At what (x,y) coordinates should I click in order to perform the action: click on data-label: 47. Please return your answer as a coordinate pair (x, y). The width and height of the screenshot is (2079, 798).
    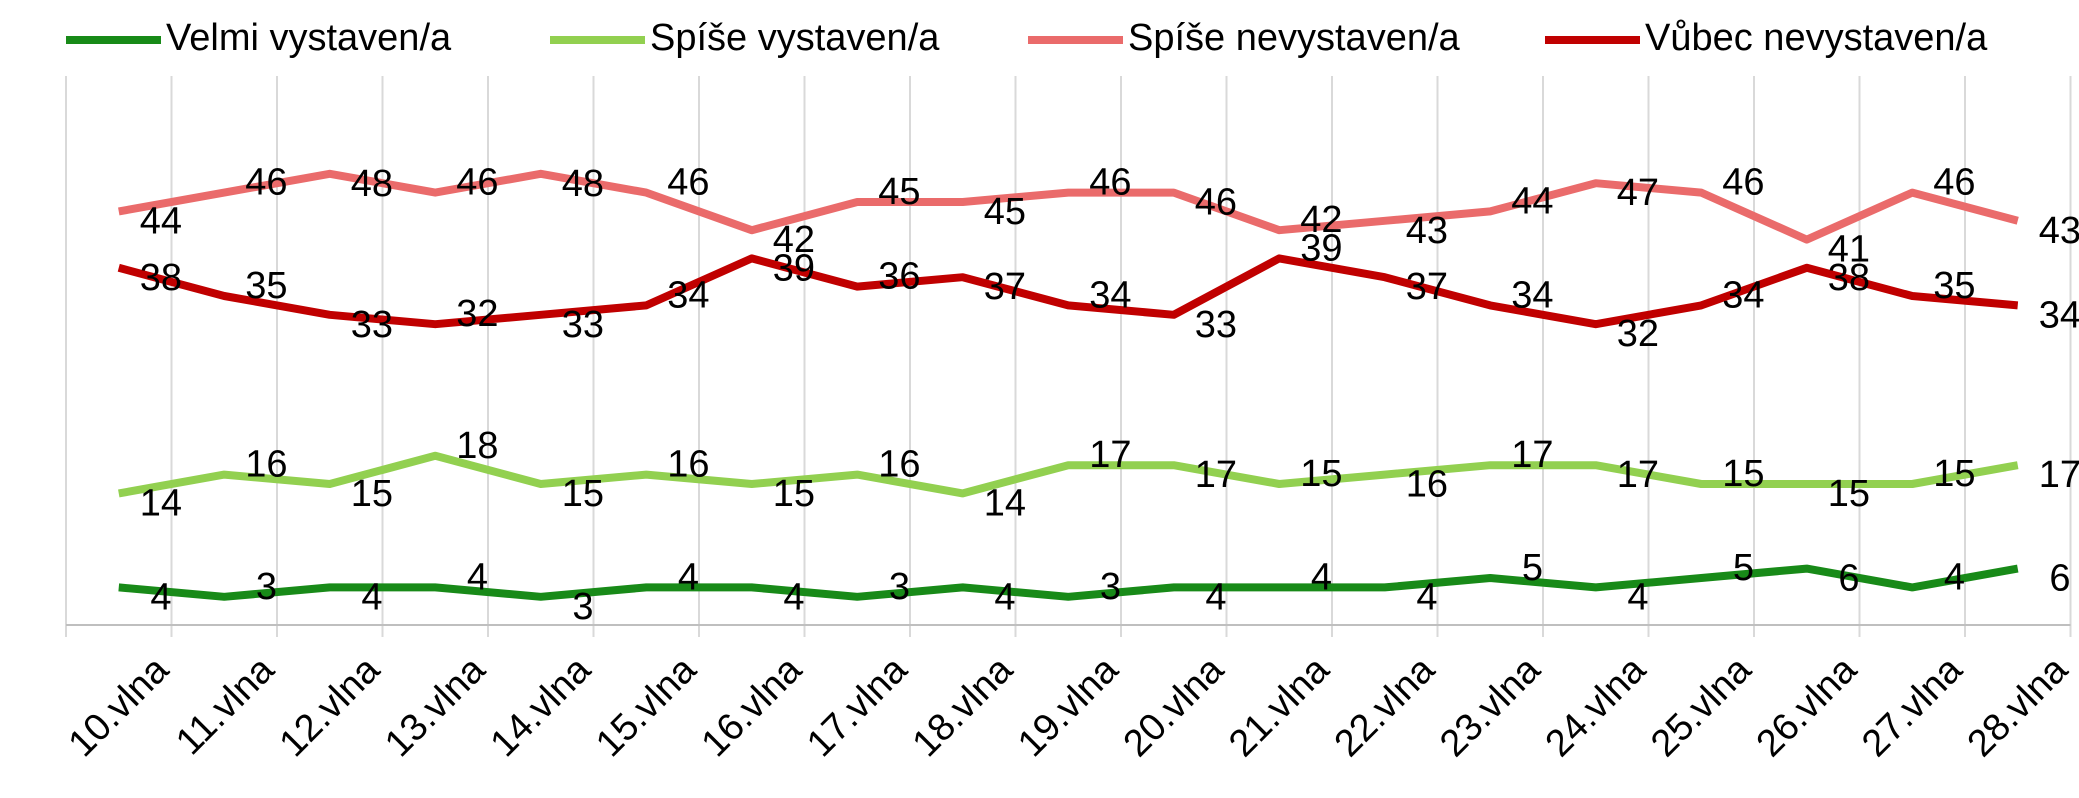
    Looking at the image, I should click on (1638, 193).